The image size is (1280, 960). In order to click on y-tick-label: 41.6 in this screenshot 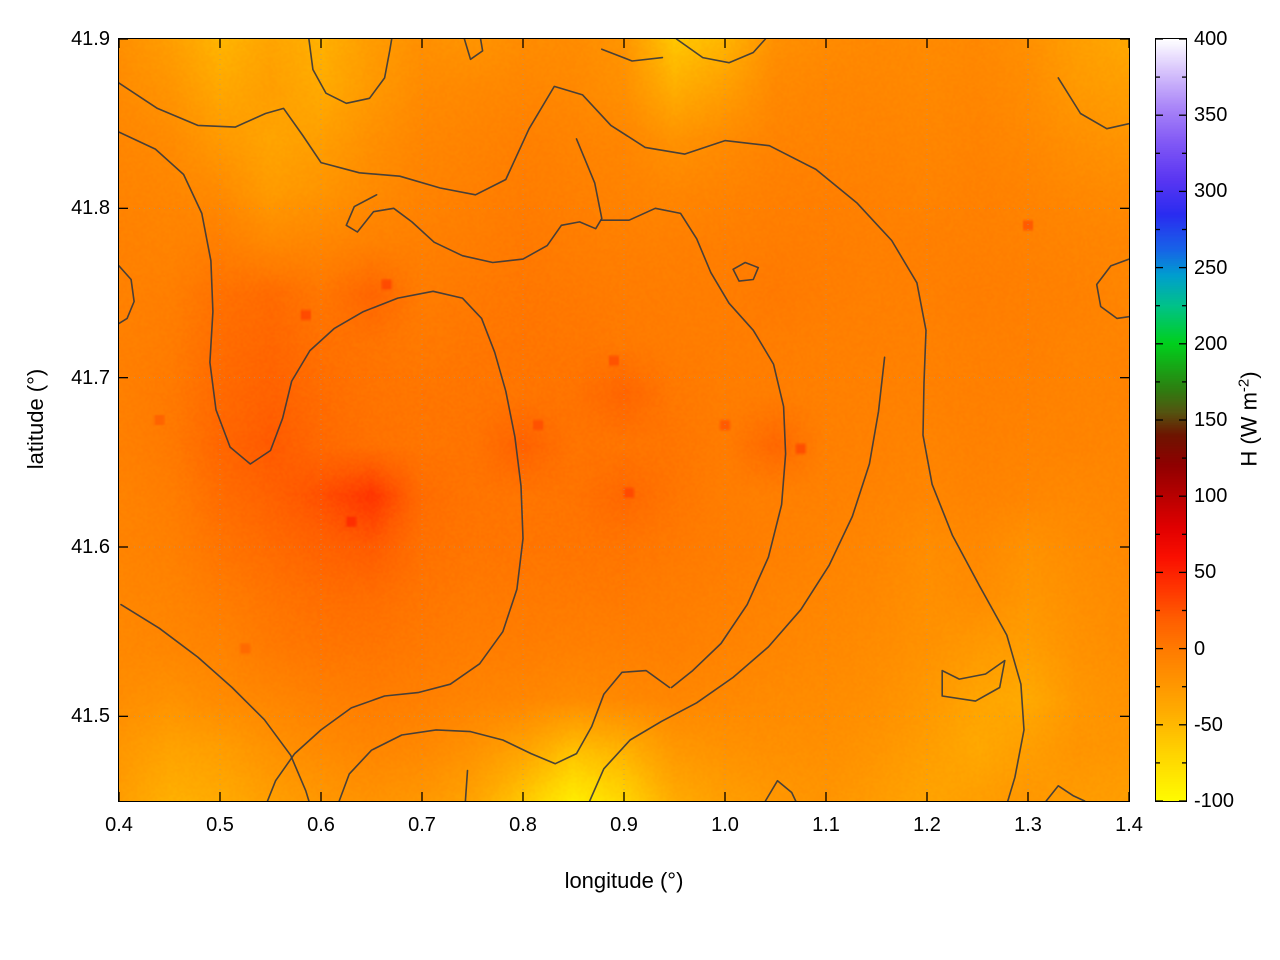, I will do `click(90, 547)`.